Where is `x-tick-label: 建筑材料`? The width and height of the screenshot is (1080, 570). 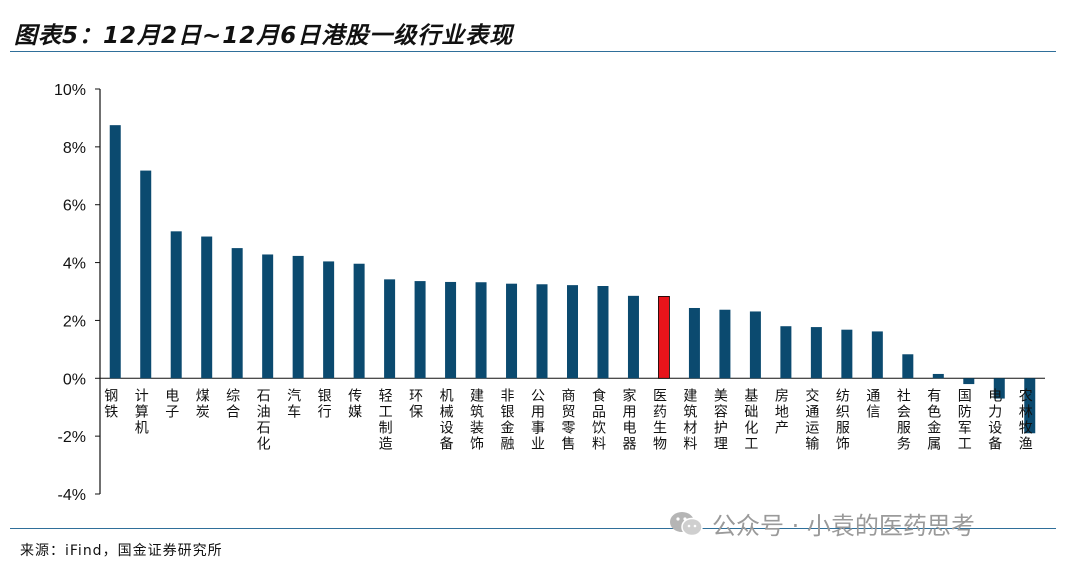 x-tick-label: 建筑材料 is located at coordinates (690, 420).